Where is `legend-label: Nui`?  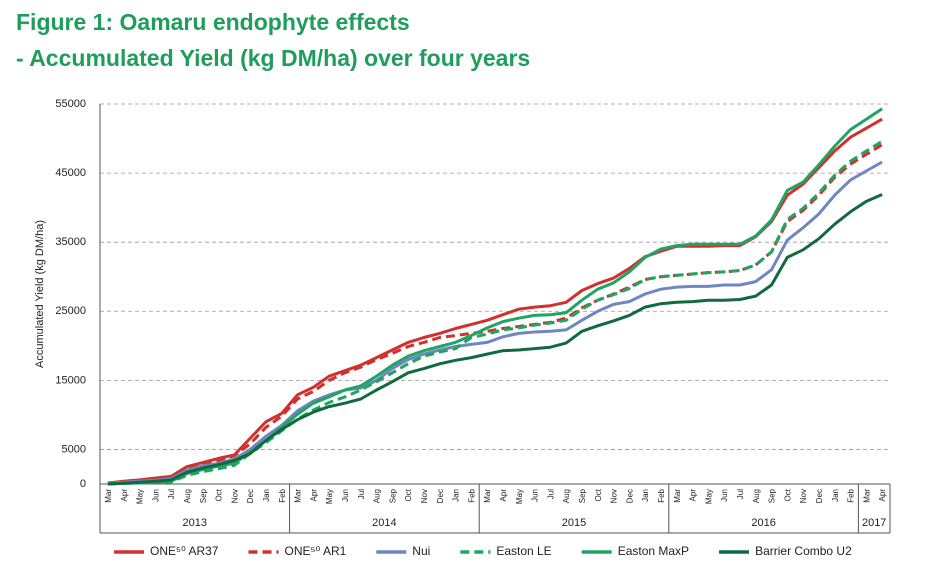 legend-label: Nui is located at coordinates (421, 551).